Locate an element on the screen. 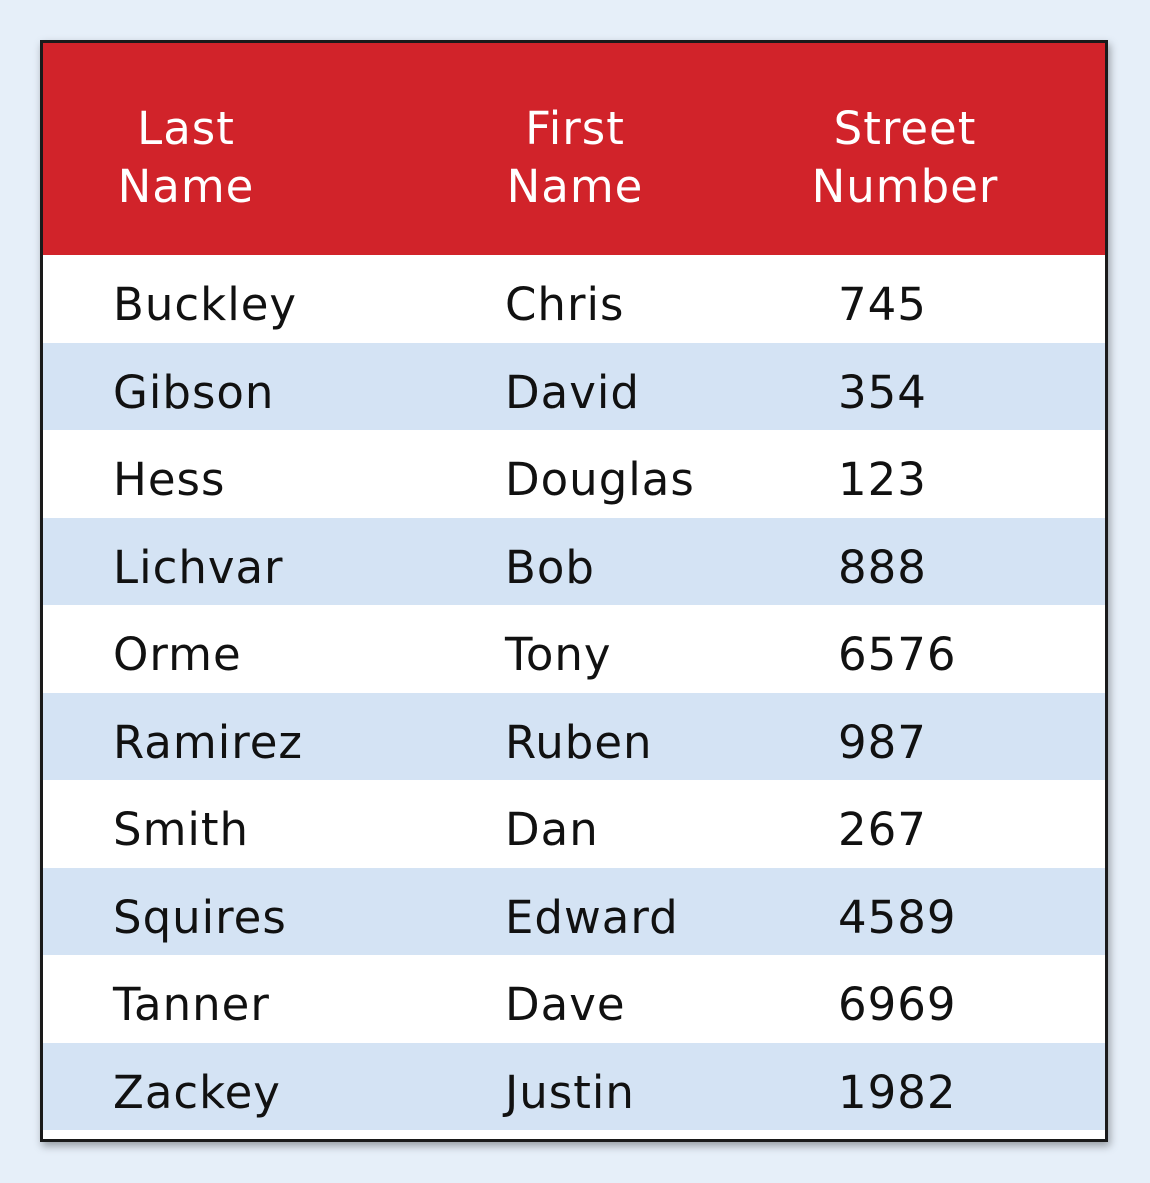 The image size is (1150, 1183). table-row: Squires Edward 4589 is located at coordinates (574, 911).